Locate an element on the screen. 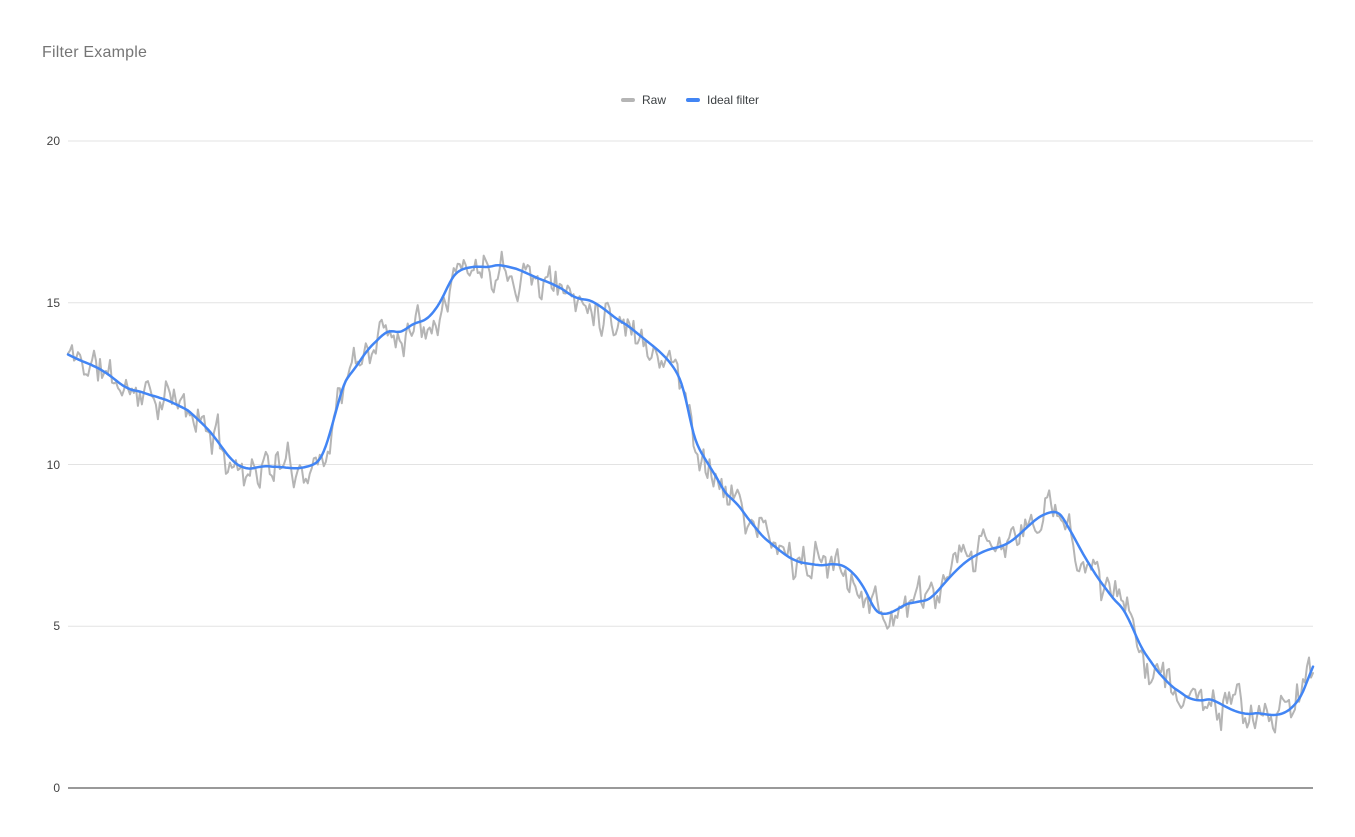  legend-label-raw: Raw is located at coordinates (653, 100).